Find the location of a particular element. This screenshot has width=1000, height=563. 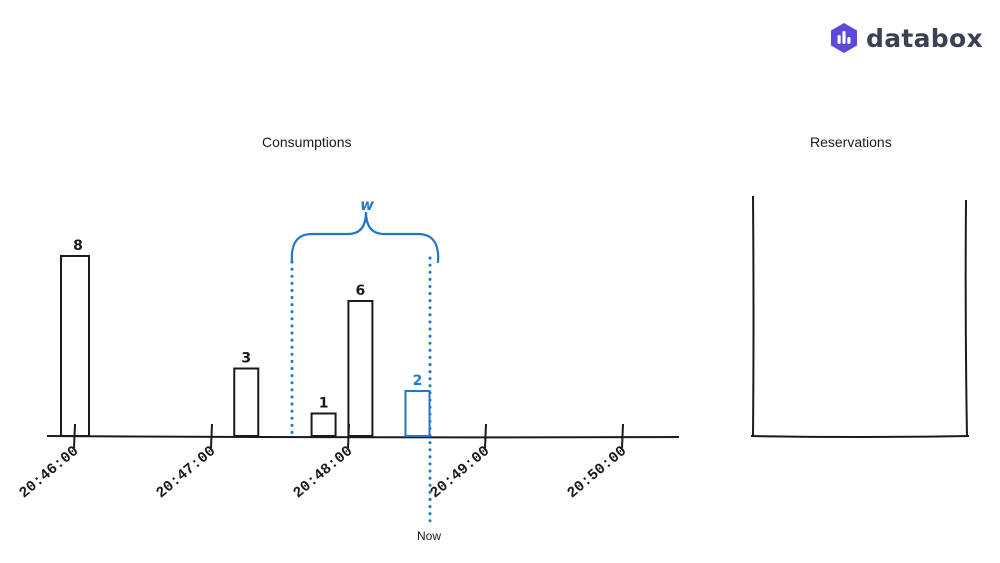

now-label: Now is located at coordinates (429, 536).